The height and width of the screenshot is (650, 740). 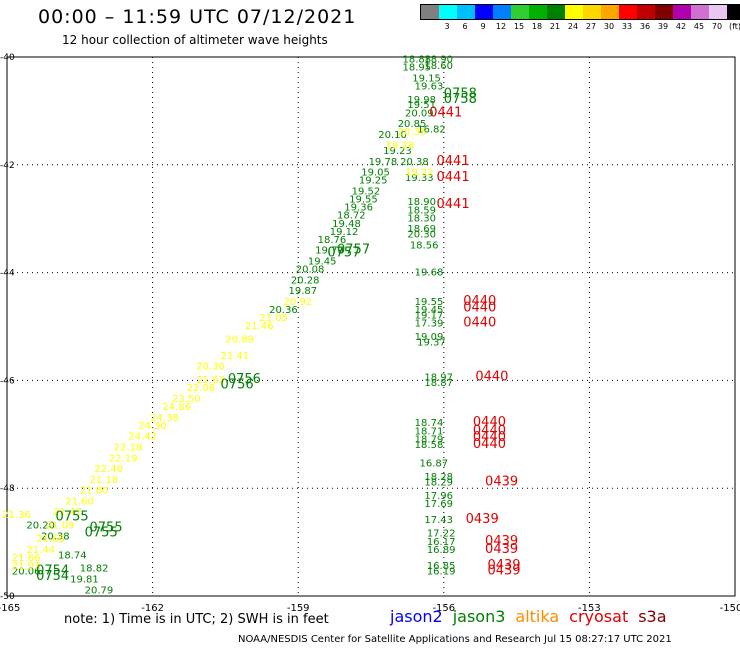 What do you see at coordinates (26, 571) in the screenshot?
I see `wave-height-label: 20.06` at bounding box center [26, 571].